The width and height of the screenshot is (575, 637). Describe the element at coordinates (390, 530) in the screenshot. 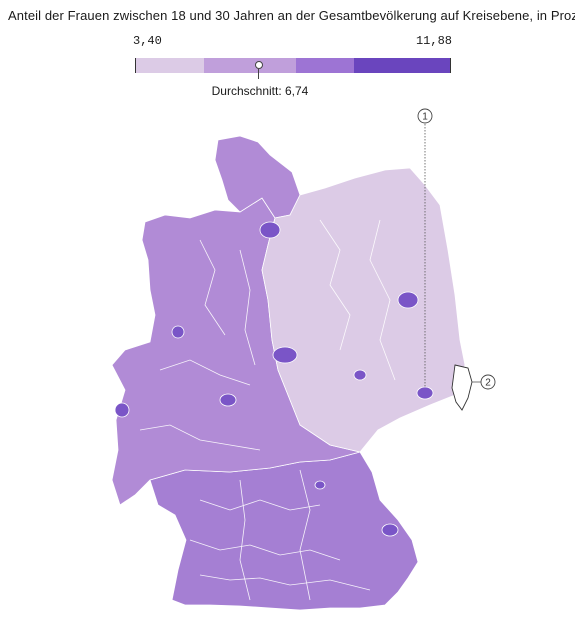

I see `district-regensburg` at that location.